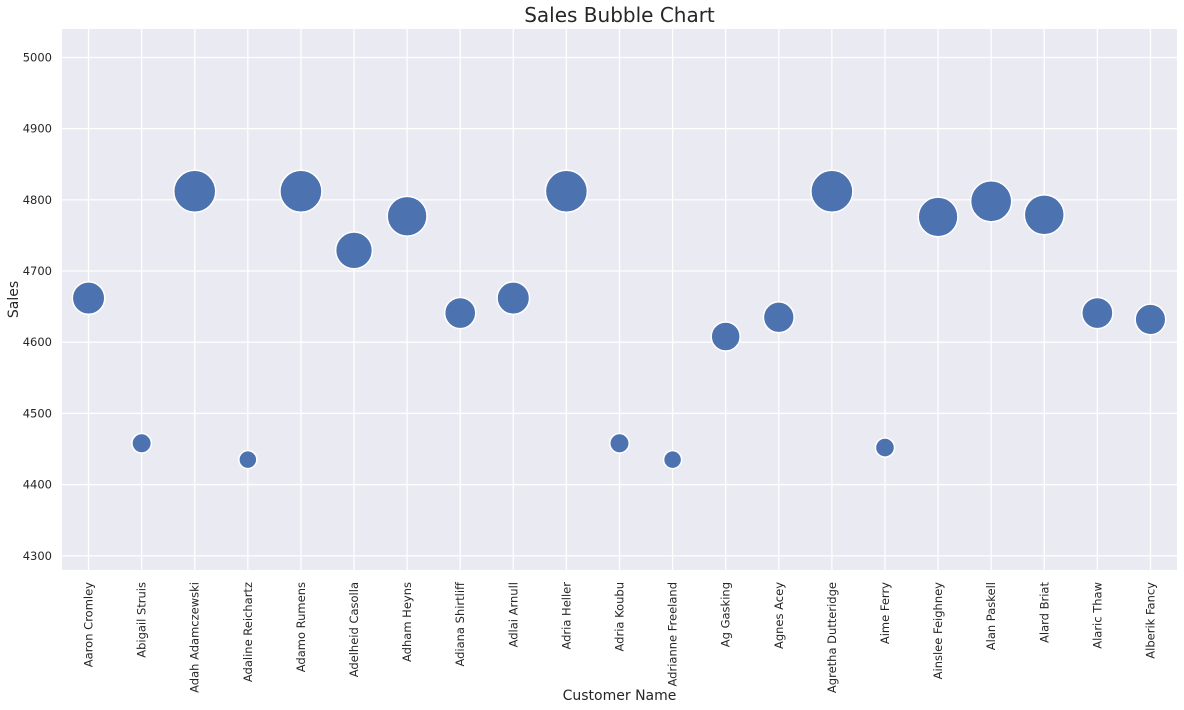 The width and height of the screenshot is (1184, 710). Describe the element at coordinates (1097, 615) in the screenshot. I see `x-tick-label: Alaric Thaw` at that location.